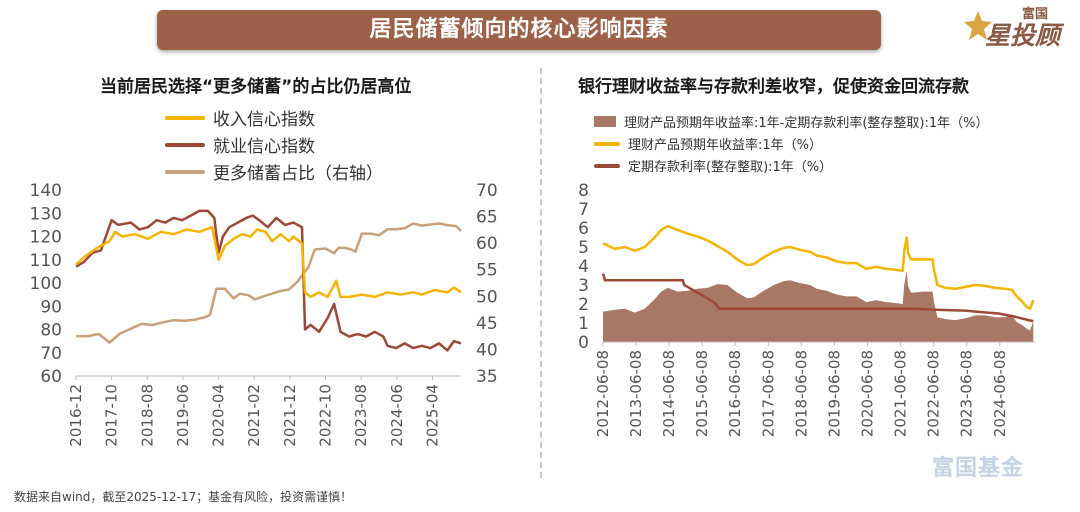 The width and height of the screenshot is (1080, 512). I want to click on left-x-tick-label: 2019-06, so click(183, 415).